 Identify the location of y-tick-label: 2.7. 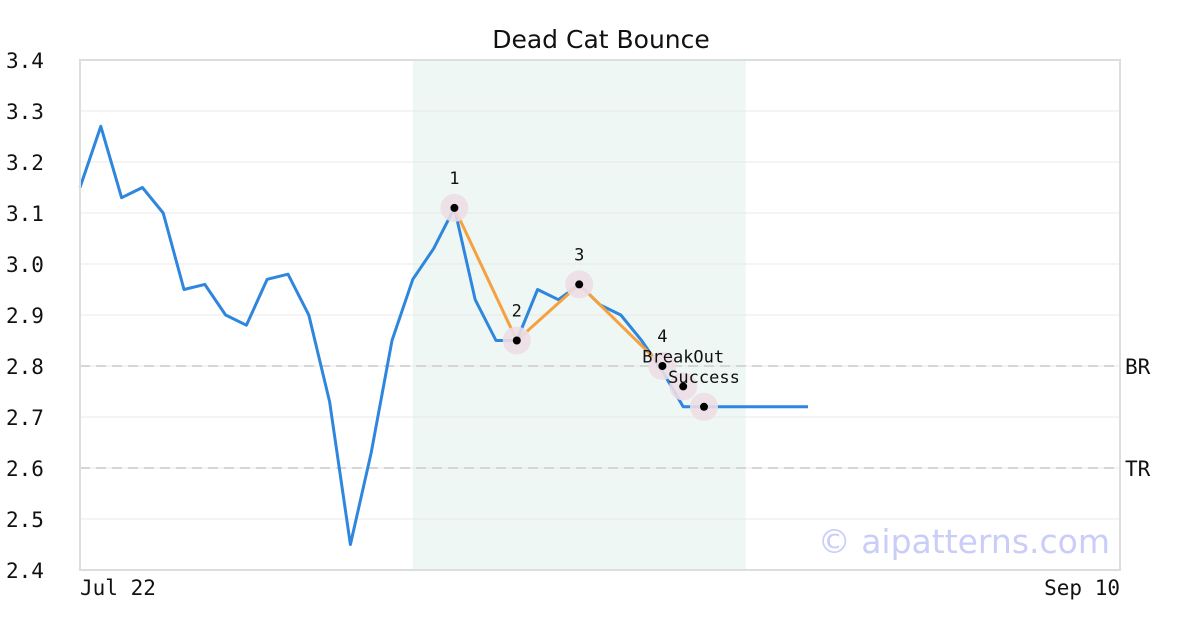
(25, 418).